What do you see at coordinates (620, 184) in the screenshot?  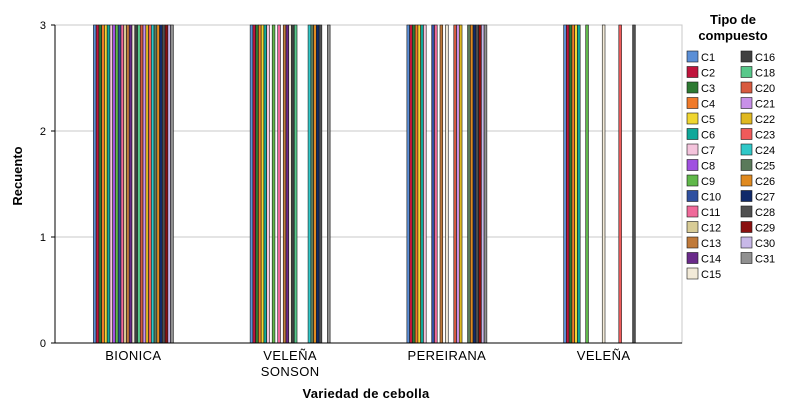 I see `bar-velena-c23` at bounding box center [620, 184].